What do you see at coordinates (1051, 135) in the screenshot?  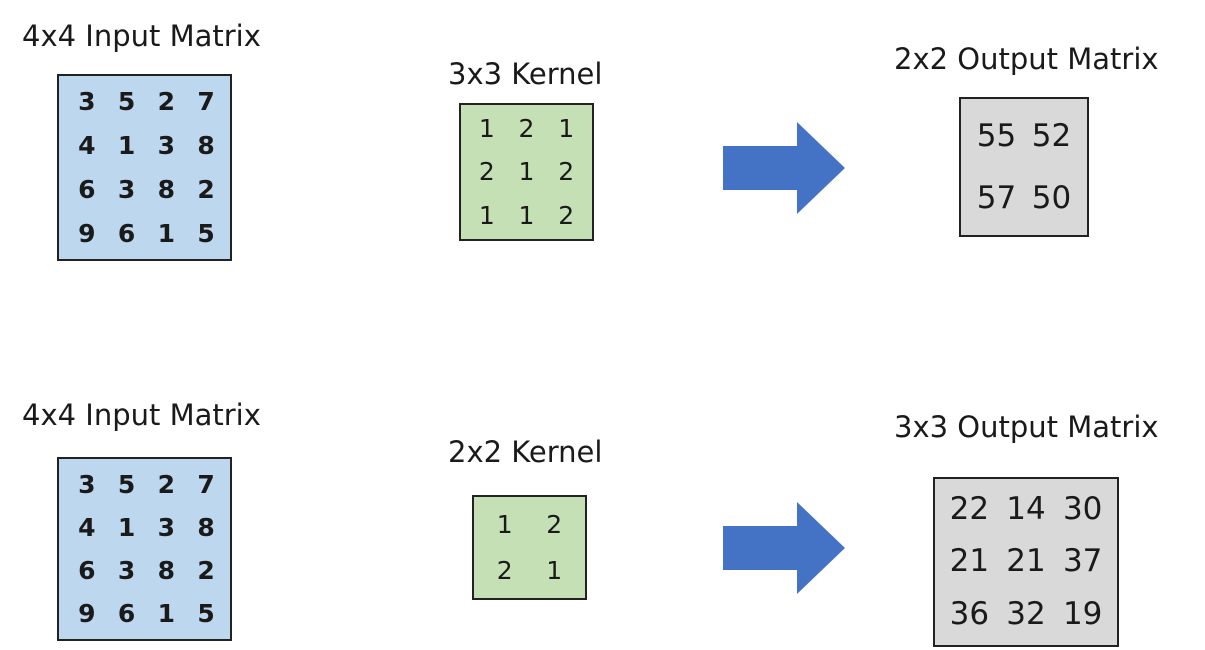 I see `matrix-cell: 52` at bounding box center [1051, 135].